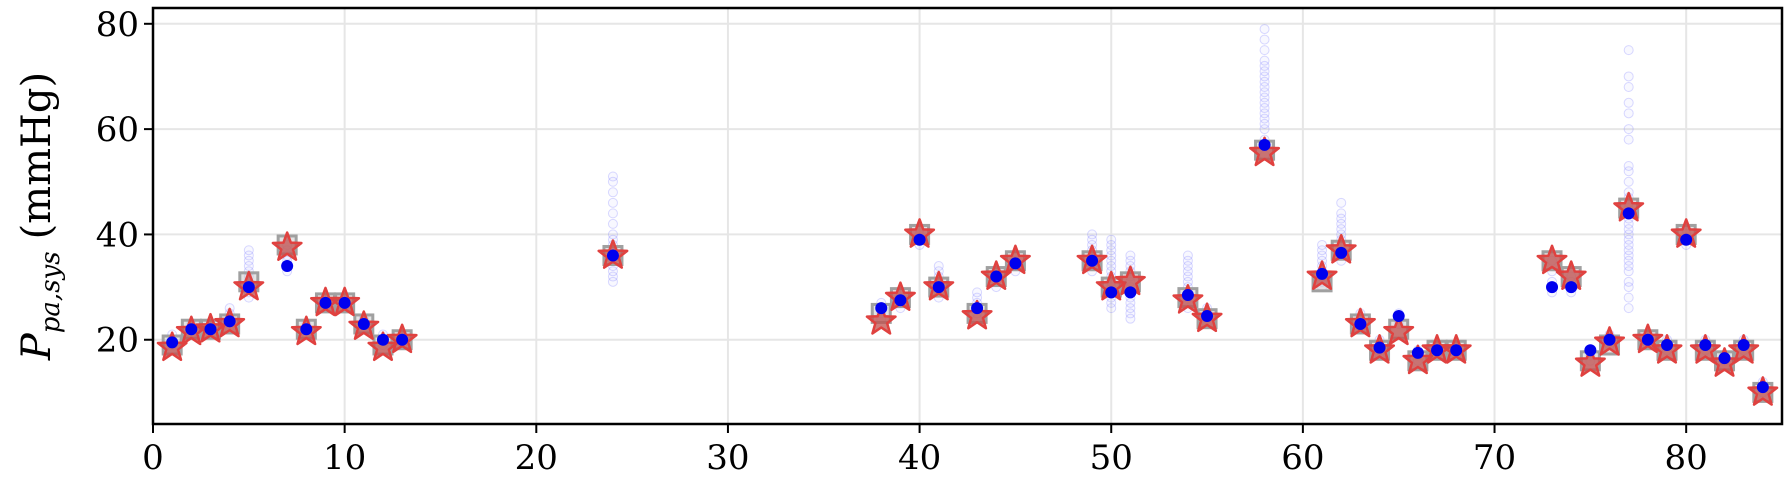 Image resolution: width=1786 pixels, height=503 pixels. Describe the element at coordinates (919, 458) in the screenshot. I see `x-tick-label: 40` at that location.